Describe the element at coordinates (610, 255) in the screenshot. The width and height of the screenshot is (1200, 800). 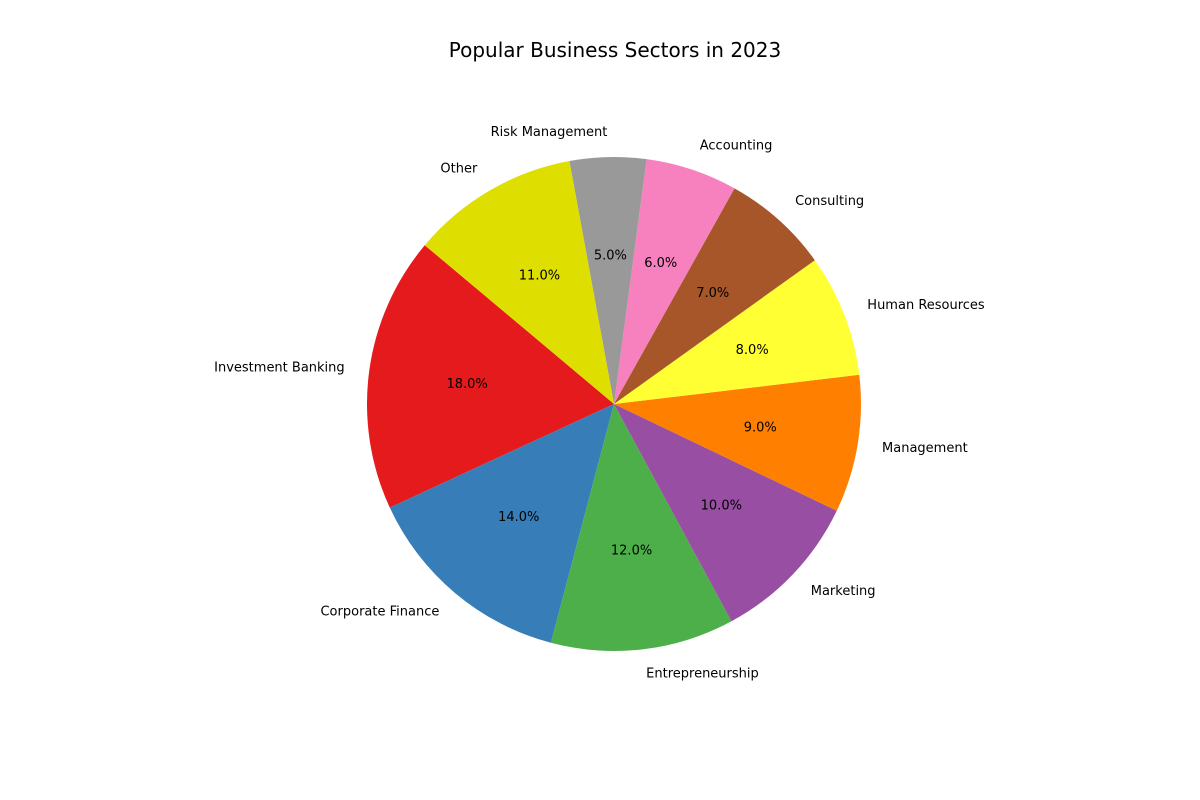
I see `slice-percent-risk-management: 5.0%` at that location.